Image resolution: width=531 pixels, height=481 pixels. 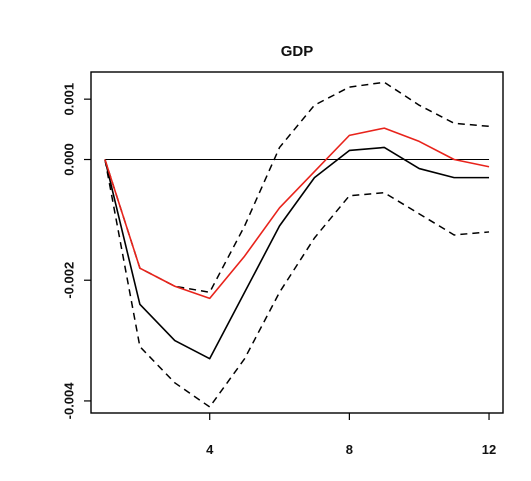 What do you see at coordinates (349, 449) in the screenshot?
I see `x-tick-label: 8` at bounding box center [349, 449].